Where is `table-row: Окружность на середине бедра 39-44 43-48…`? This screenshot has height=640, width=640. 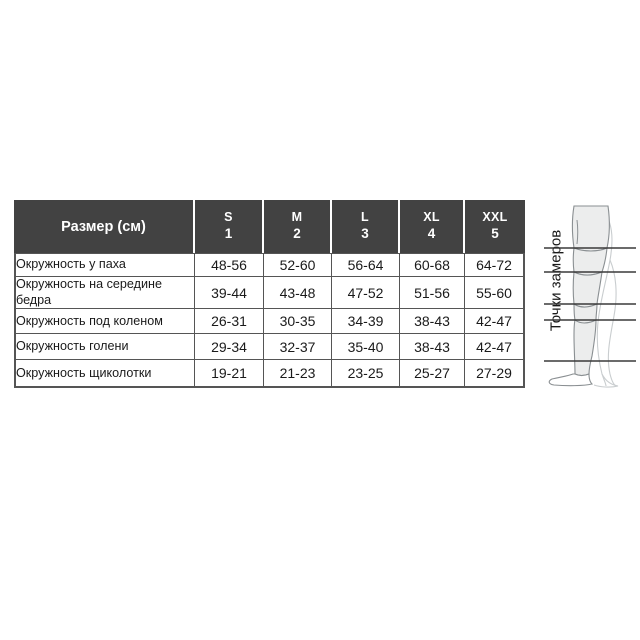
table-row: Окружность на середине бедра 39-44 43-48… is located at coordinates (269, 293).